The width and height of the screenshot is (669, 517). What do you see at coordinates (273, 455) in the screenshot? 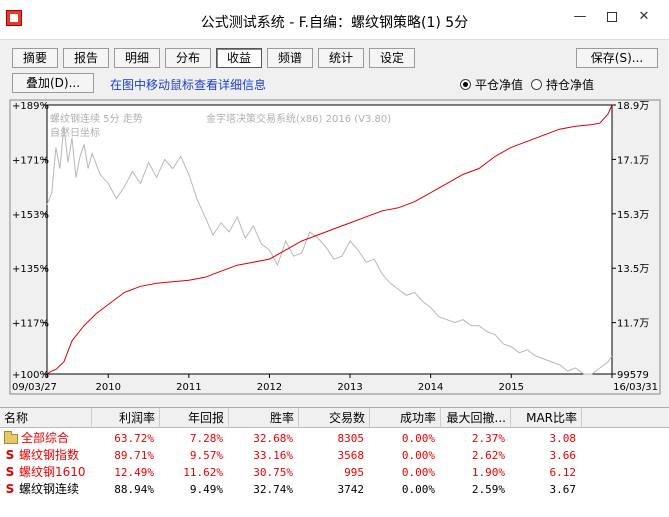
I see `table-cell: 33.16%` at bounding box center [273, 455].